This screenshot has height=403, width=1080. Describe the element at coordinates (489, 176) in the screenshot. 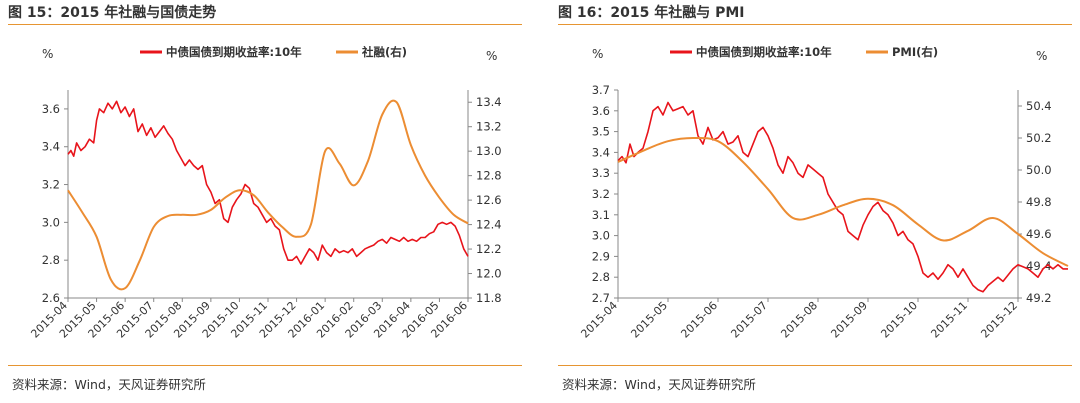

I see `y-right-tick-label: 12.8` at that location.